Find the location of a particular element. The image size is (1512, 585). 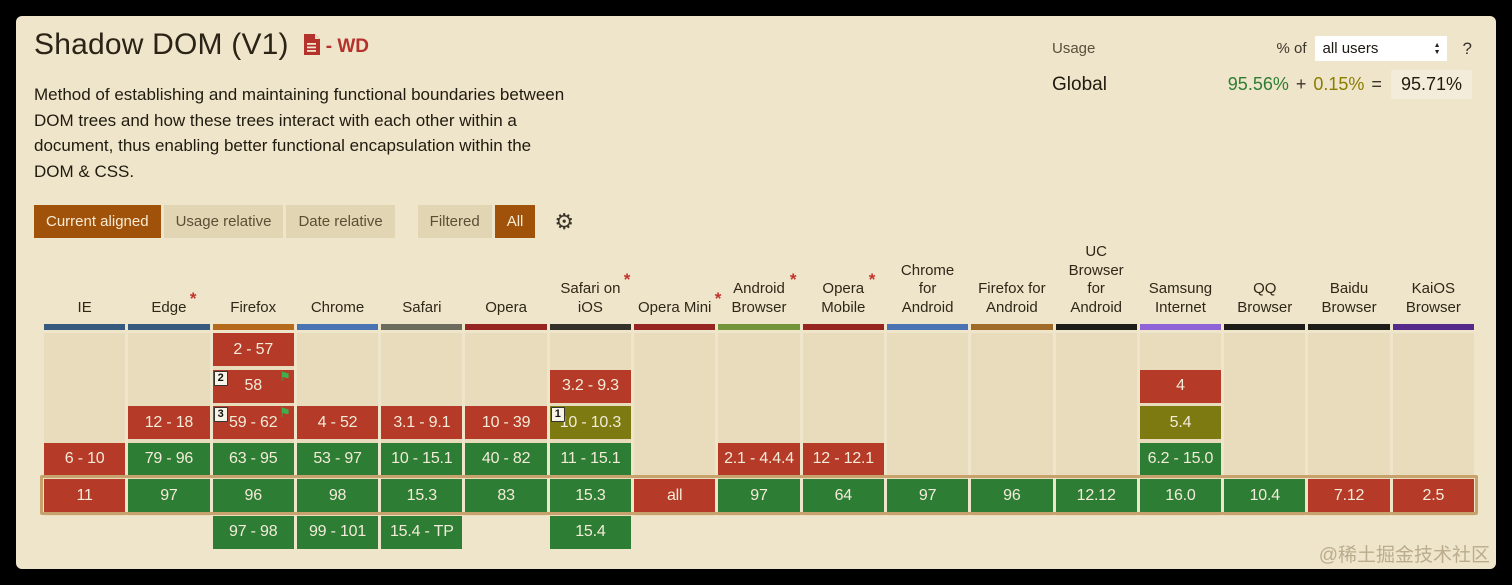

support-cell: all is located at coordinates (675, 495).